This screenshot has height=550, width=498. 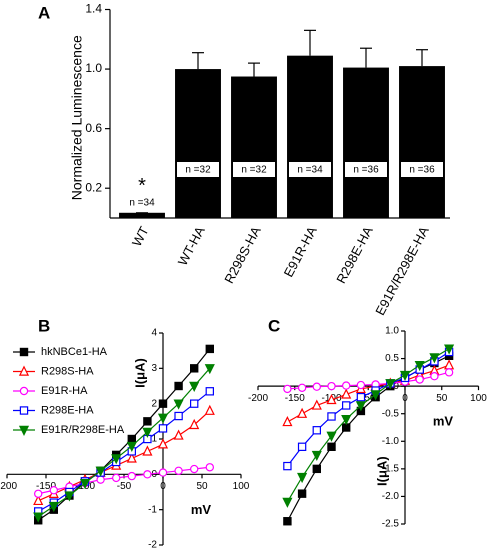 I want to click on n-label: n =32, so click(x=254, y=170).